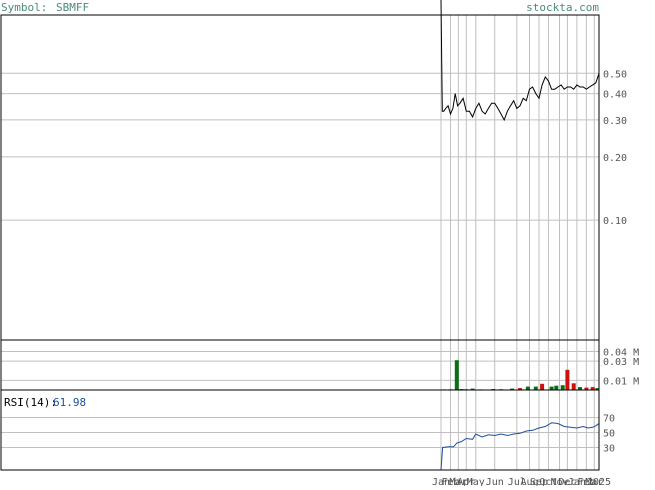 The image size is (655, 490). Describe the element at coordinates (615, 221) in the screenshot. I see `price-tick-label: 0.10` at that location.